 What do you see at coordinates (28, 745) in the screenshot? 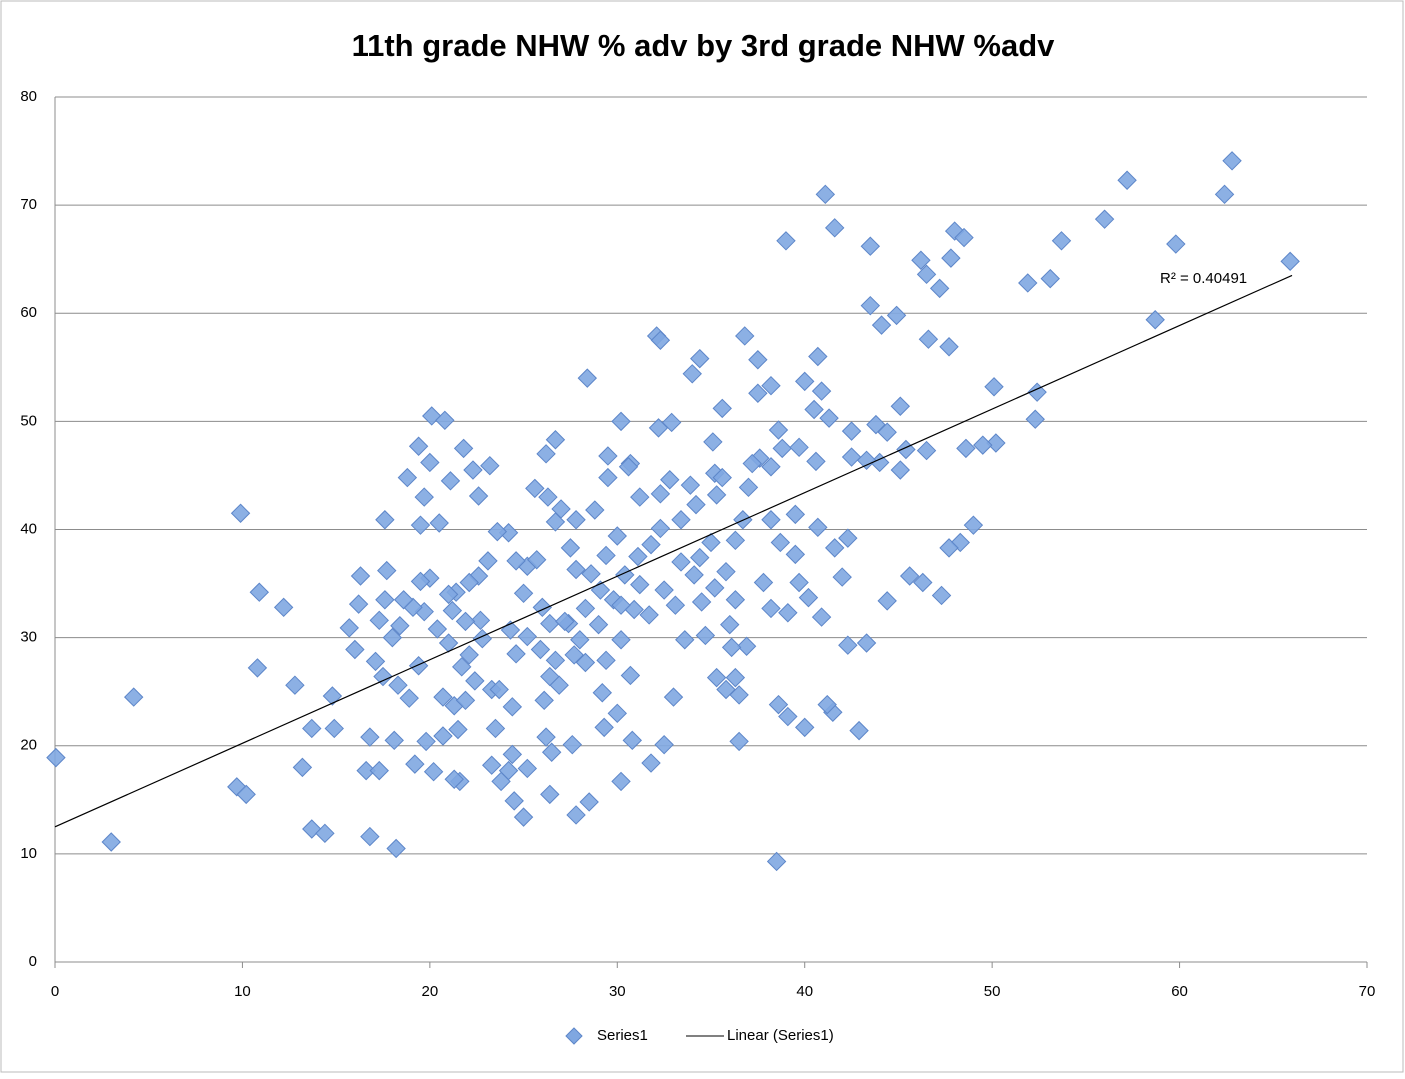
I see `y-tick-label: 20` at bounding box center [28, 745].